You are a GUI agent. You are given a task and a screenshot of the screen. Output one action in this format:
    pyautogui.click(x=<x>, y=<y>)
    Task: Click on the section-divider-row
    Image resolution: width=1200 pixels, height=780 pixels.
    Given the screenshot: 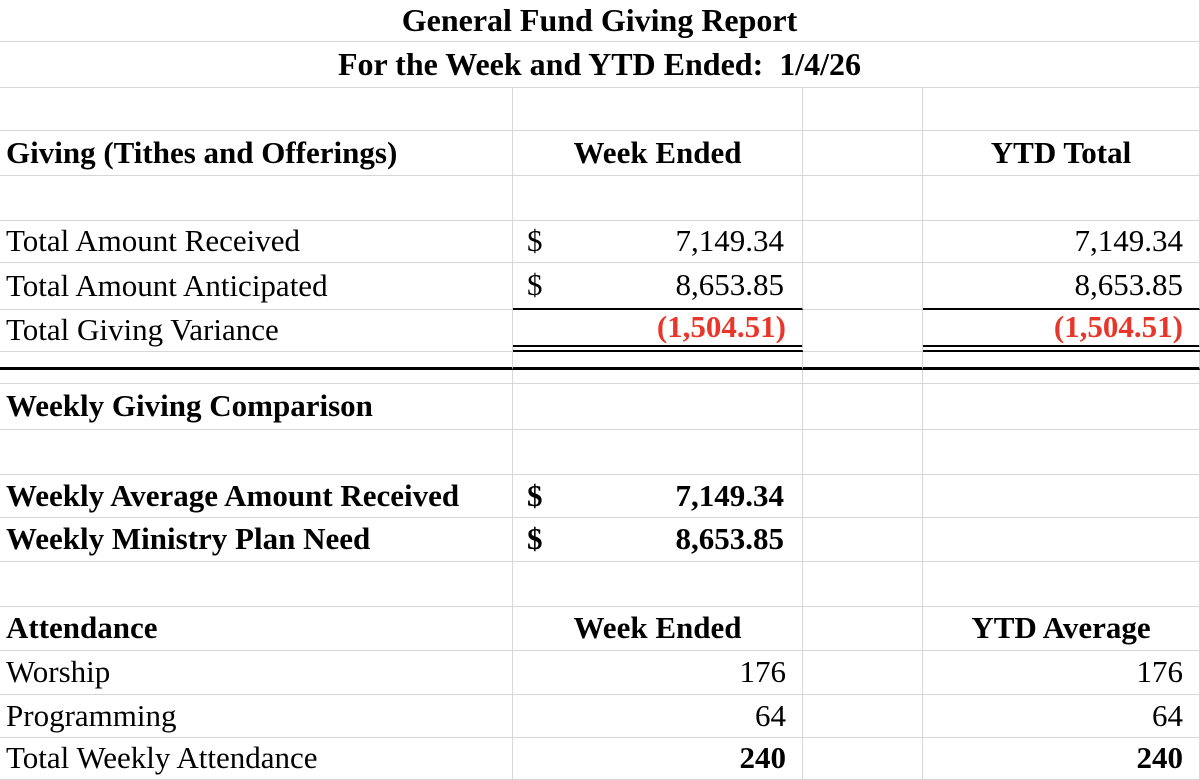 What is the action you would take?
    pyautogui.click(x=600, y=361)
    